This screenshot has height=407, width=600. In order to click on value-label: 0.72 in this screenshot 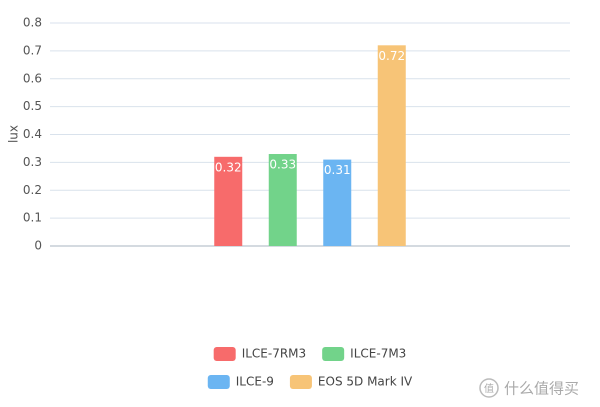, I will do `click(391, 56)`.